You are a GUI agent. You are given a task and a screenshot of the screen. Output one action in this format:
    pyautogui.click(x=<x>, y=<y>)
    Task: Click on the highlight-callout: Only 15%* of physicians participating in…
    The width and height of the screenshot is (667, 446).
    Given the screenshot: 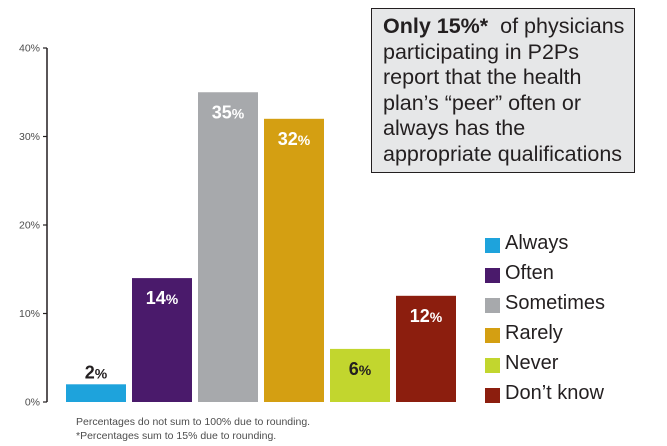 What is the action you would take?
    pyautogui.click(x=503, y=90)
    